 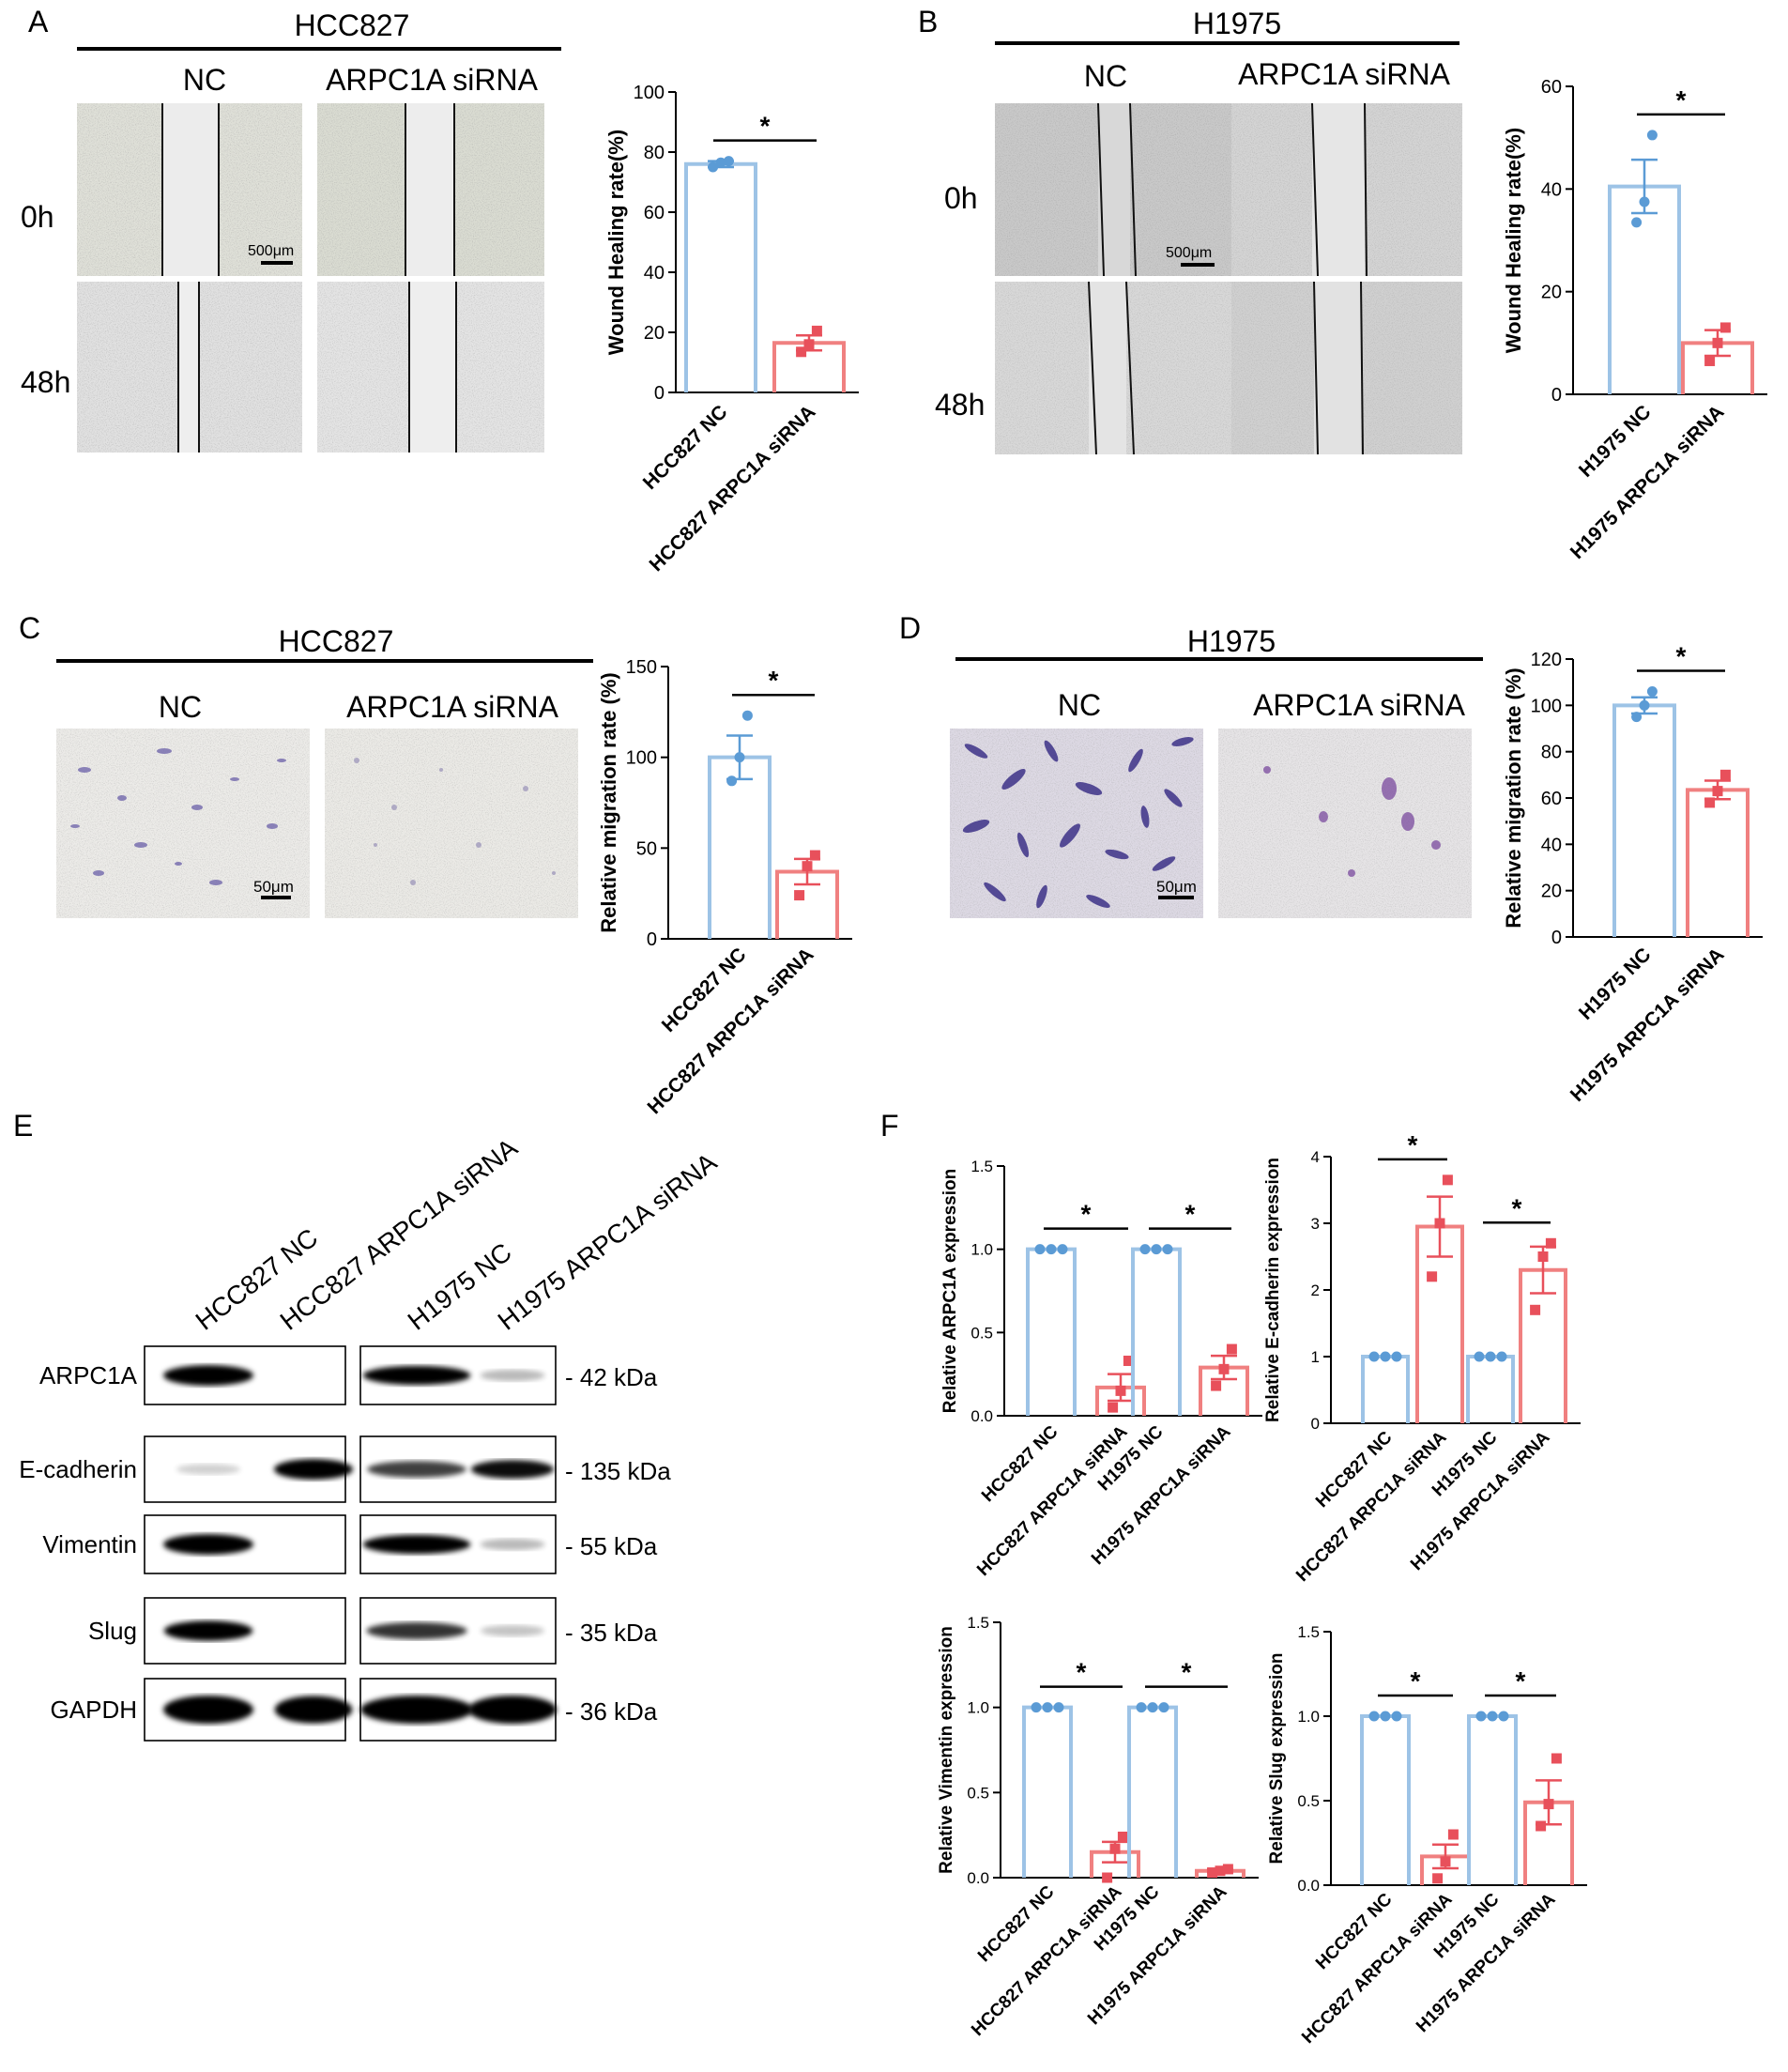 I want to click on blot-protein-label: ARPC1A, so click(x=89, y=1375).